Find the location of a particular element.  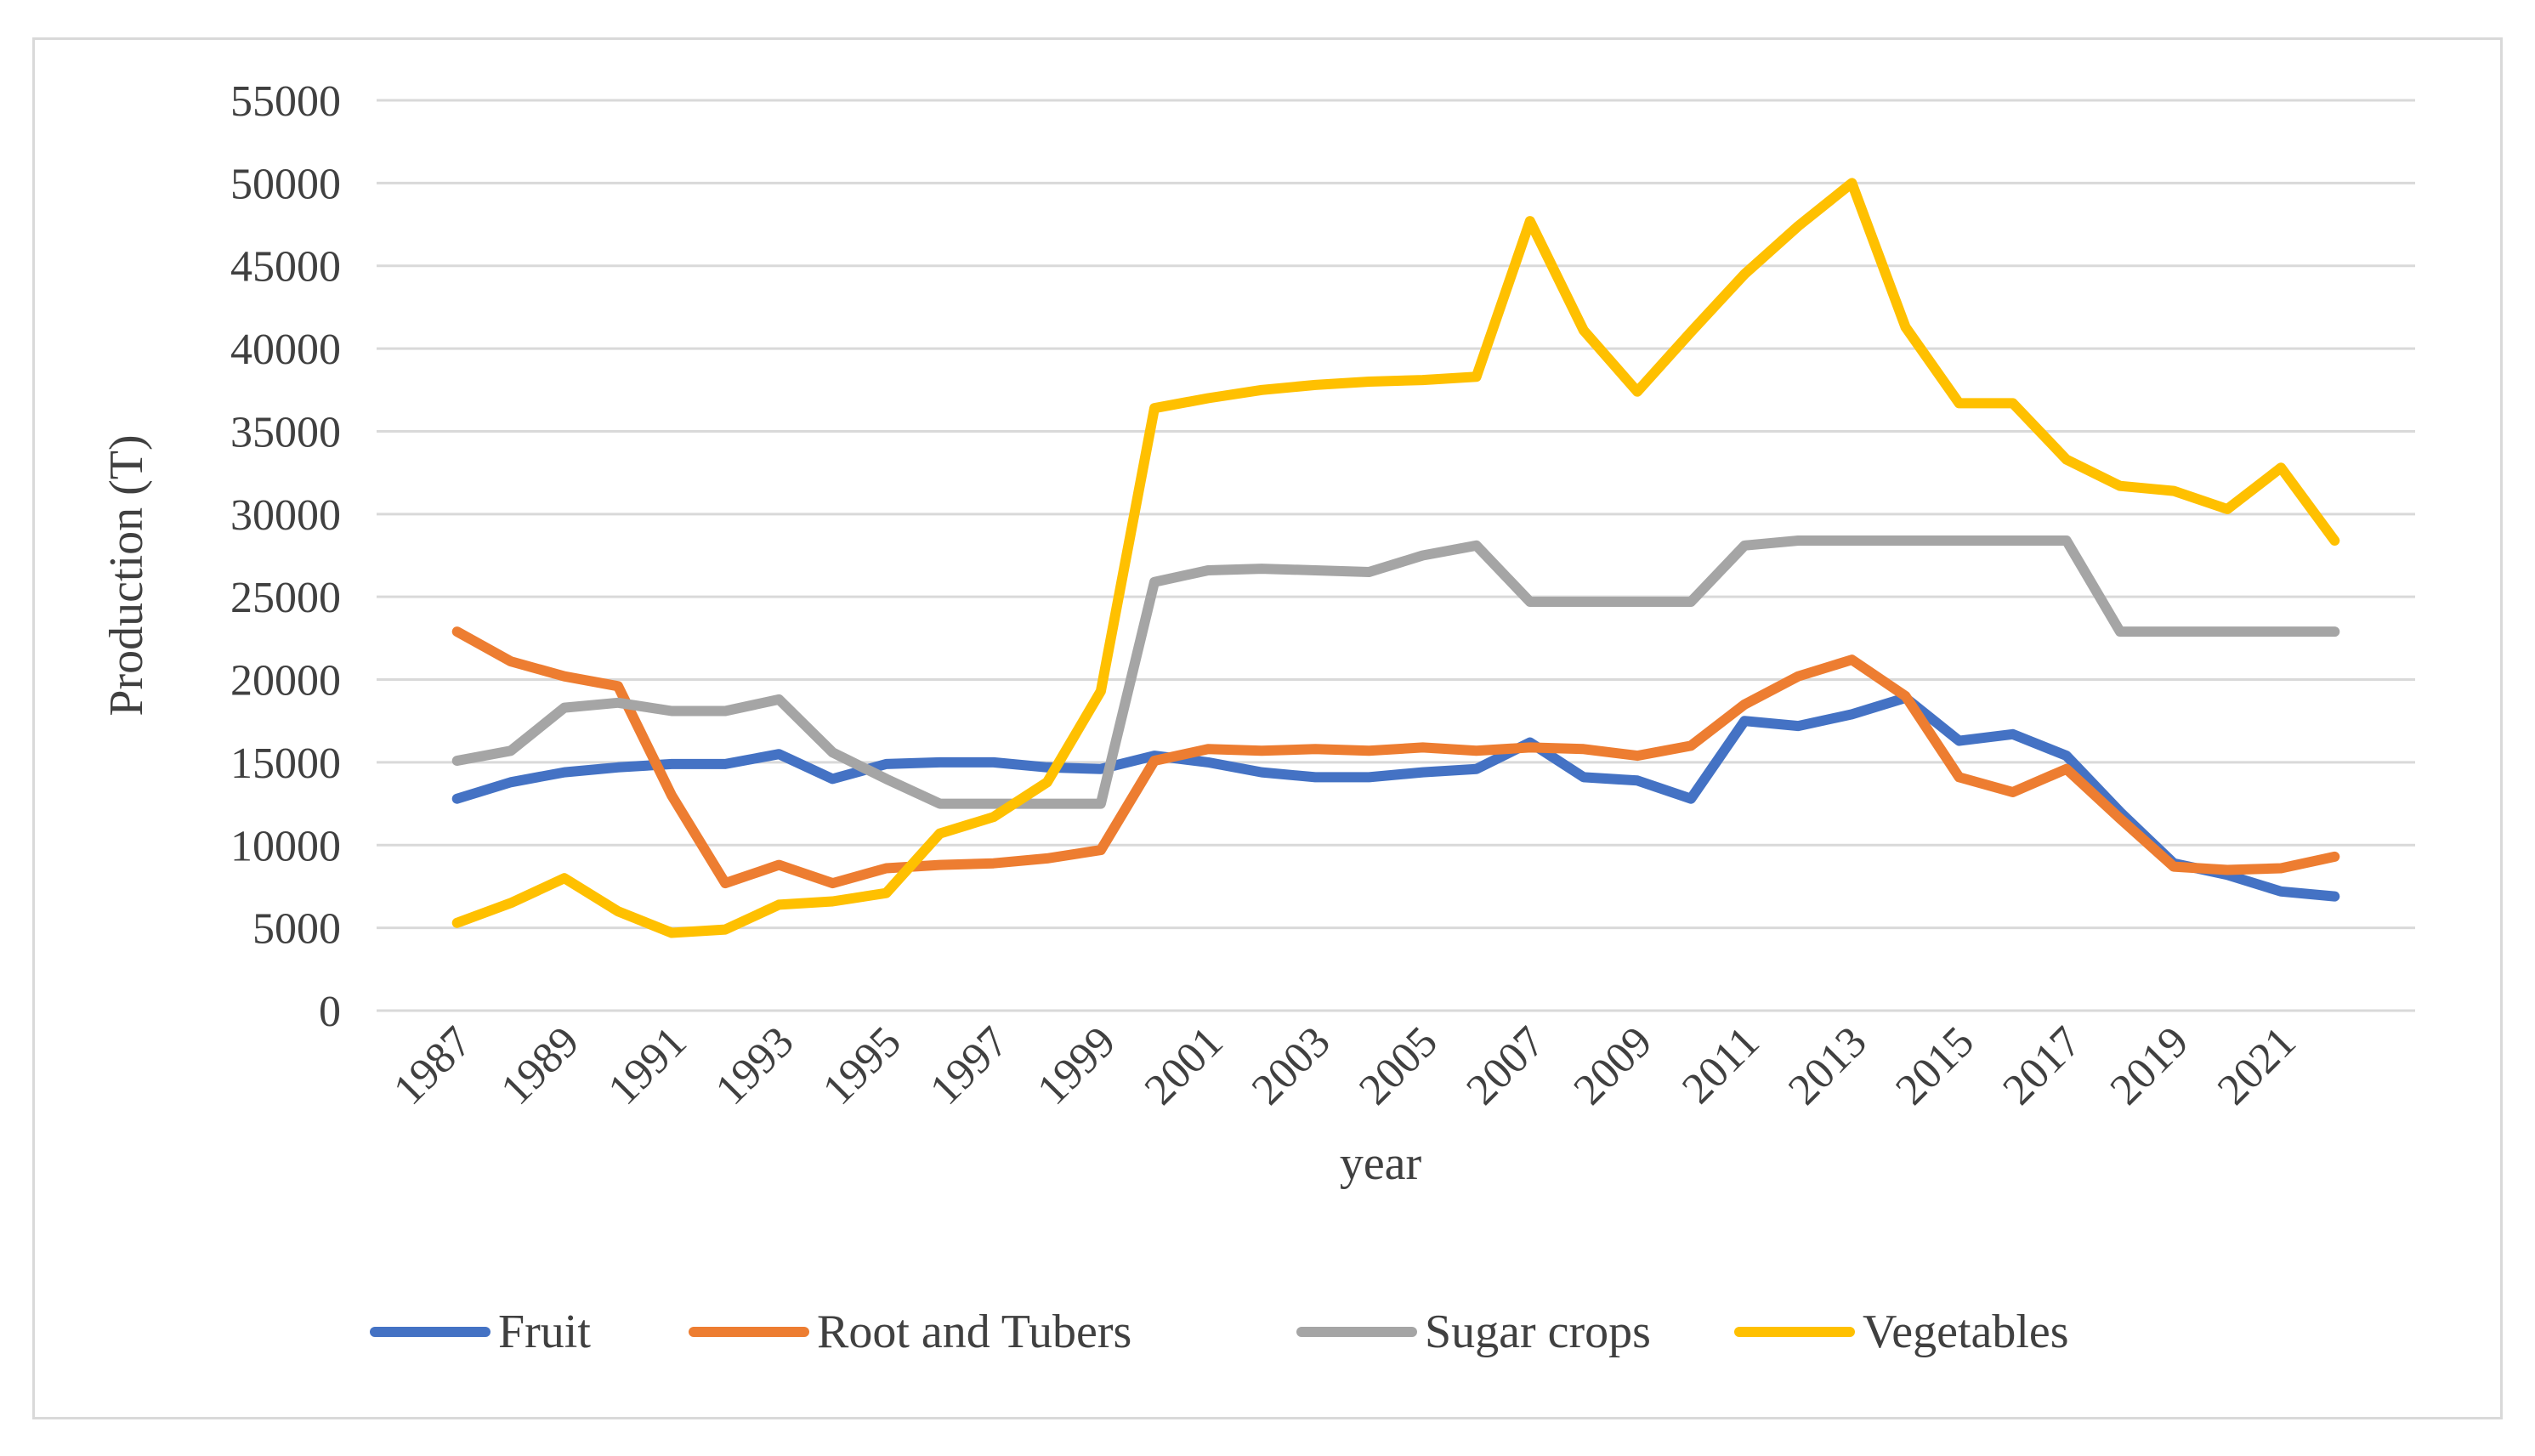

x-tick-label: 1989 is located at coordinates (540, 1065).